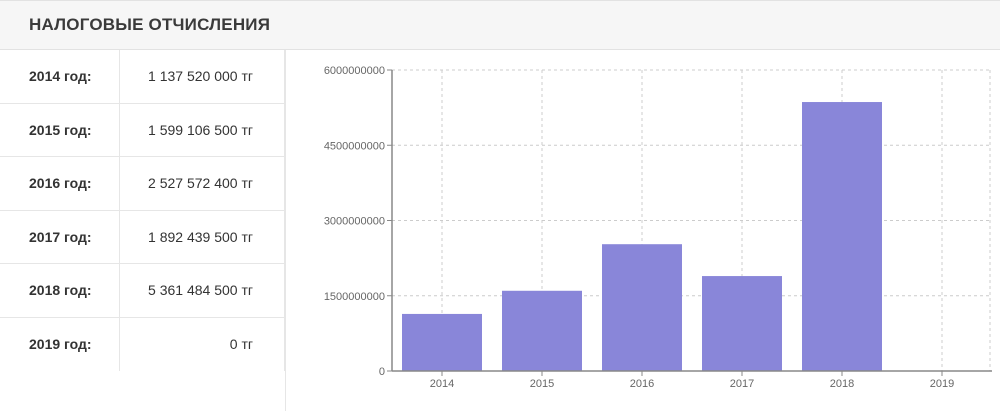 The image size is (1000, 411). I want to click on bar-2014, so click(442, 342).